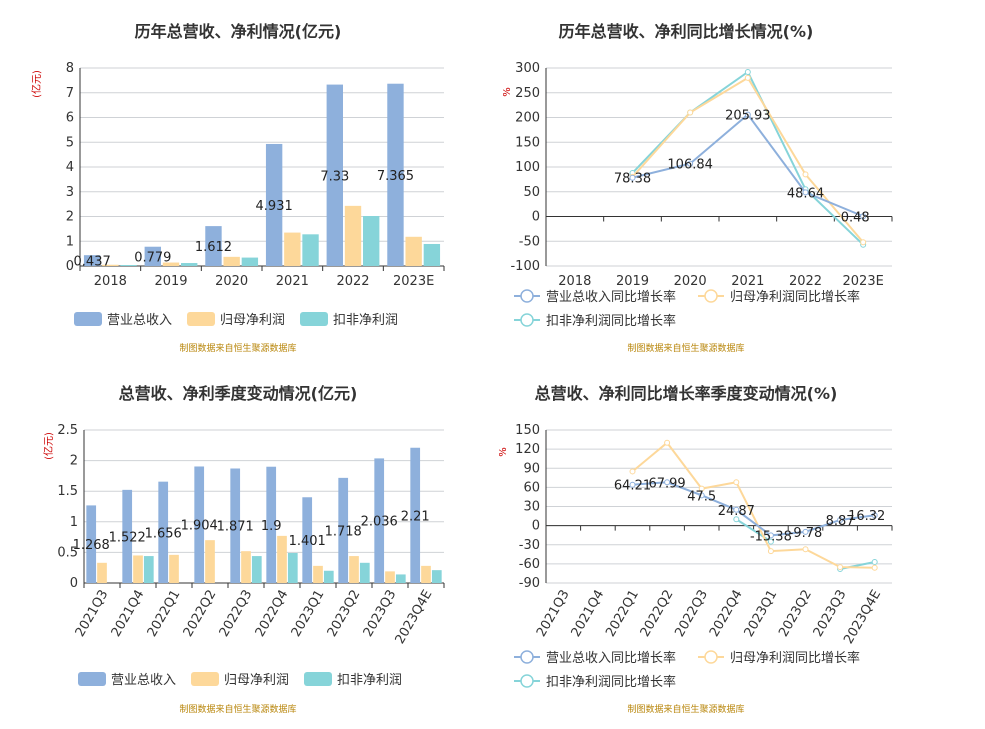 This screenshot has width=985, height=729. What do you see at coordinates (74, 522) in the screenshot?
I see `y-tick-label: 1` at bounding box center [74, 522].